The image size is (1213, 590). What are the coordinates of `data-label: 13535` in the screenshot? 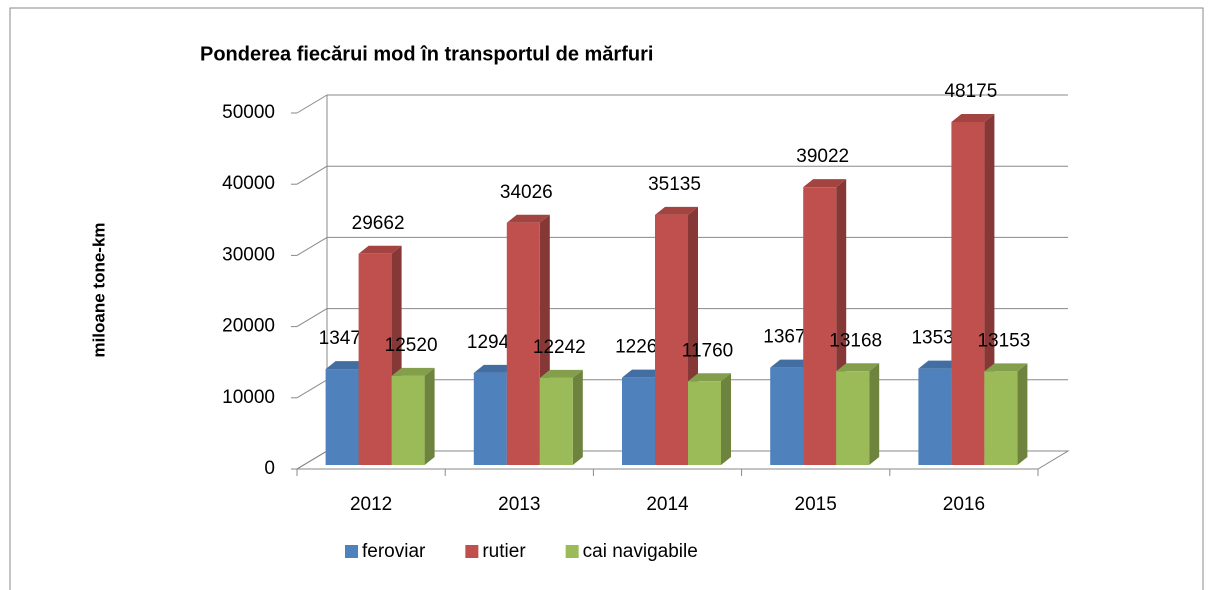 It's located at (937, 338).